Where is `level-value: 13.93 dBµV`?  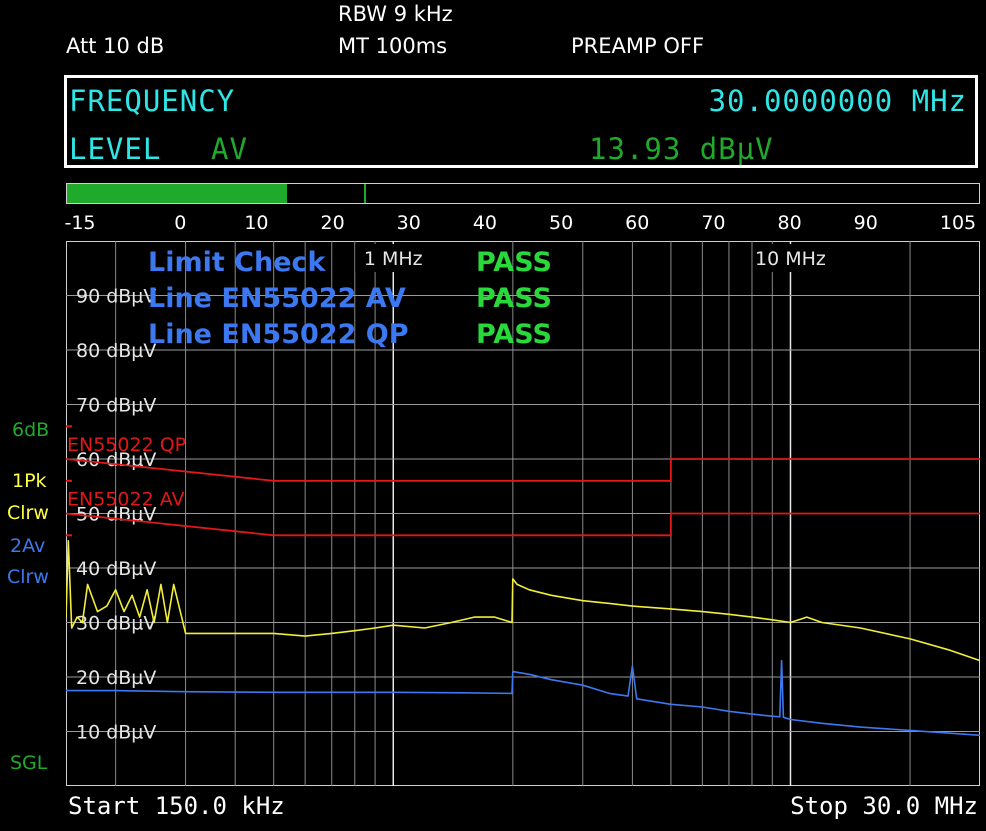
level-value: 13.93 dBµV is located at coordinates (681, 149).